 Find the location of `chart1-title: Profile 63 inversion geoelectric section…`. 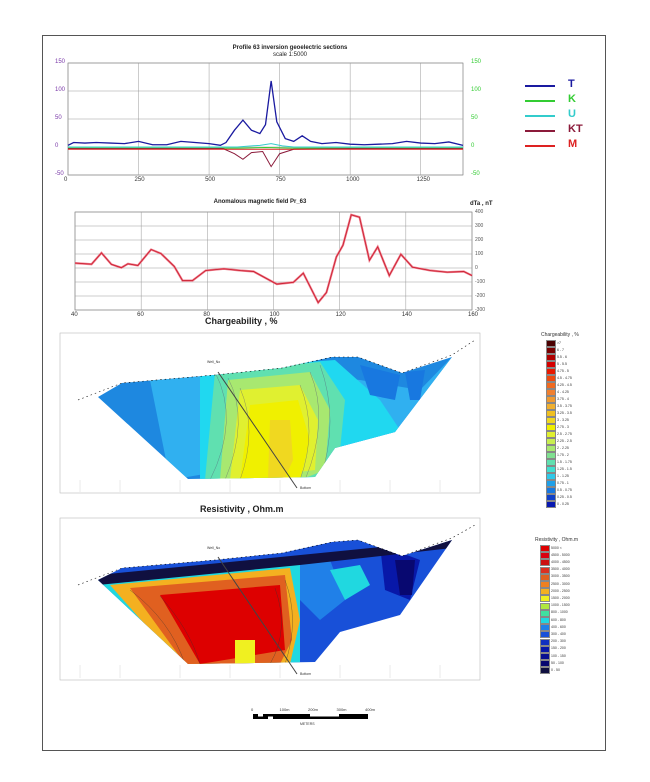

chart1-title: Profile 63 inversion geoelectric section… is located at coordinates (290, 48).